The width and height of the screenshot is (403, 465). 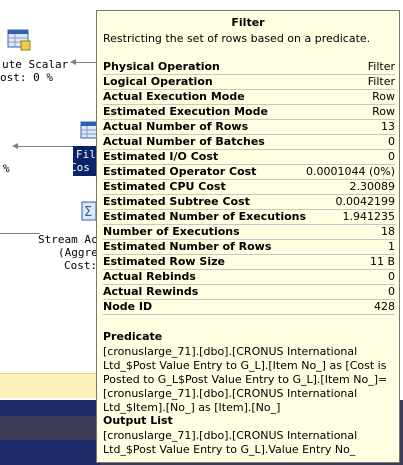 I want to click on property-row: Estimated Subtree Cost 0.0042199, so click(x=249, y=202).